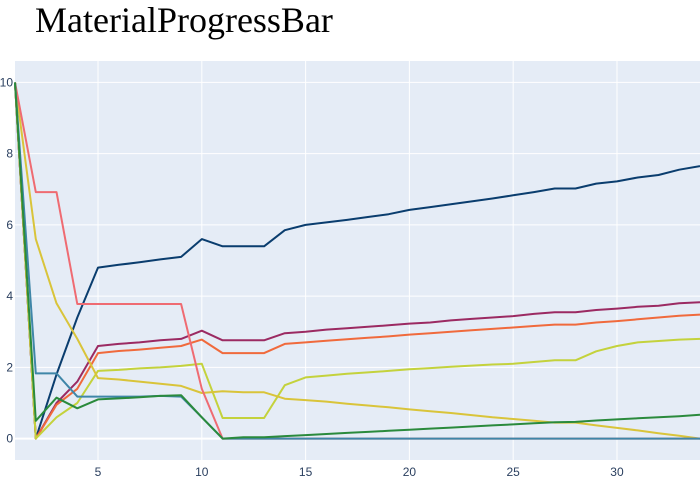 The image size is (700, 500). I want to click on x-tick-label: 30, so click(617, 472).